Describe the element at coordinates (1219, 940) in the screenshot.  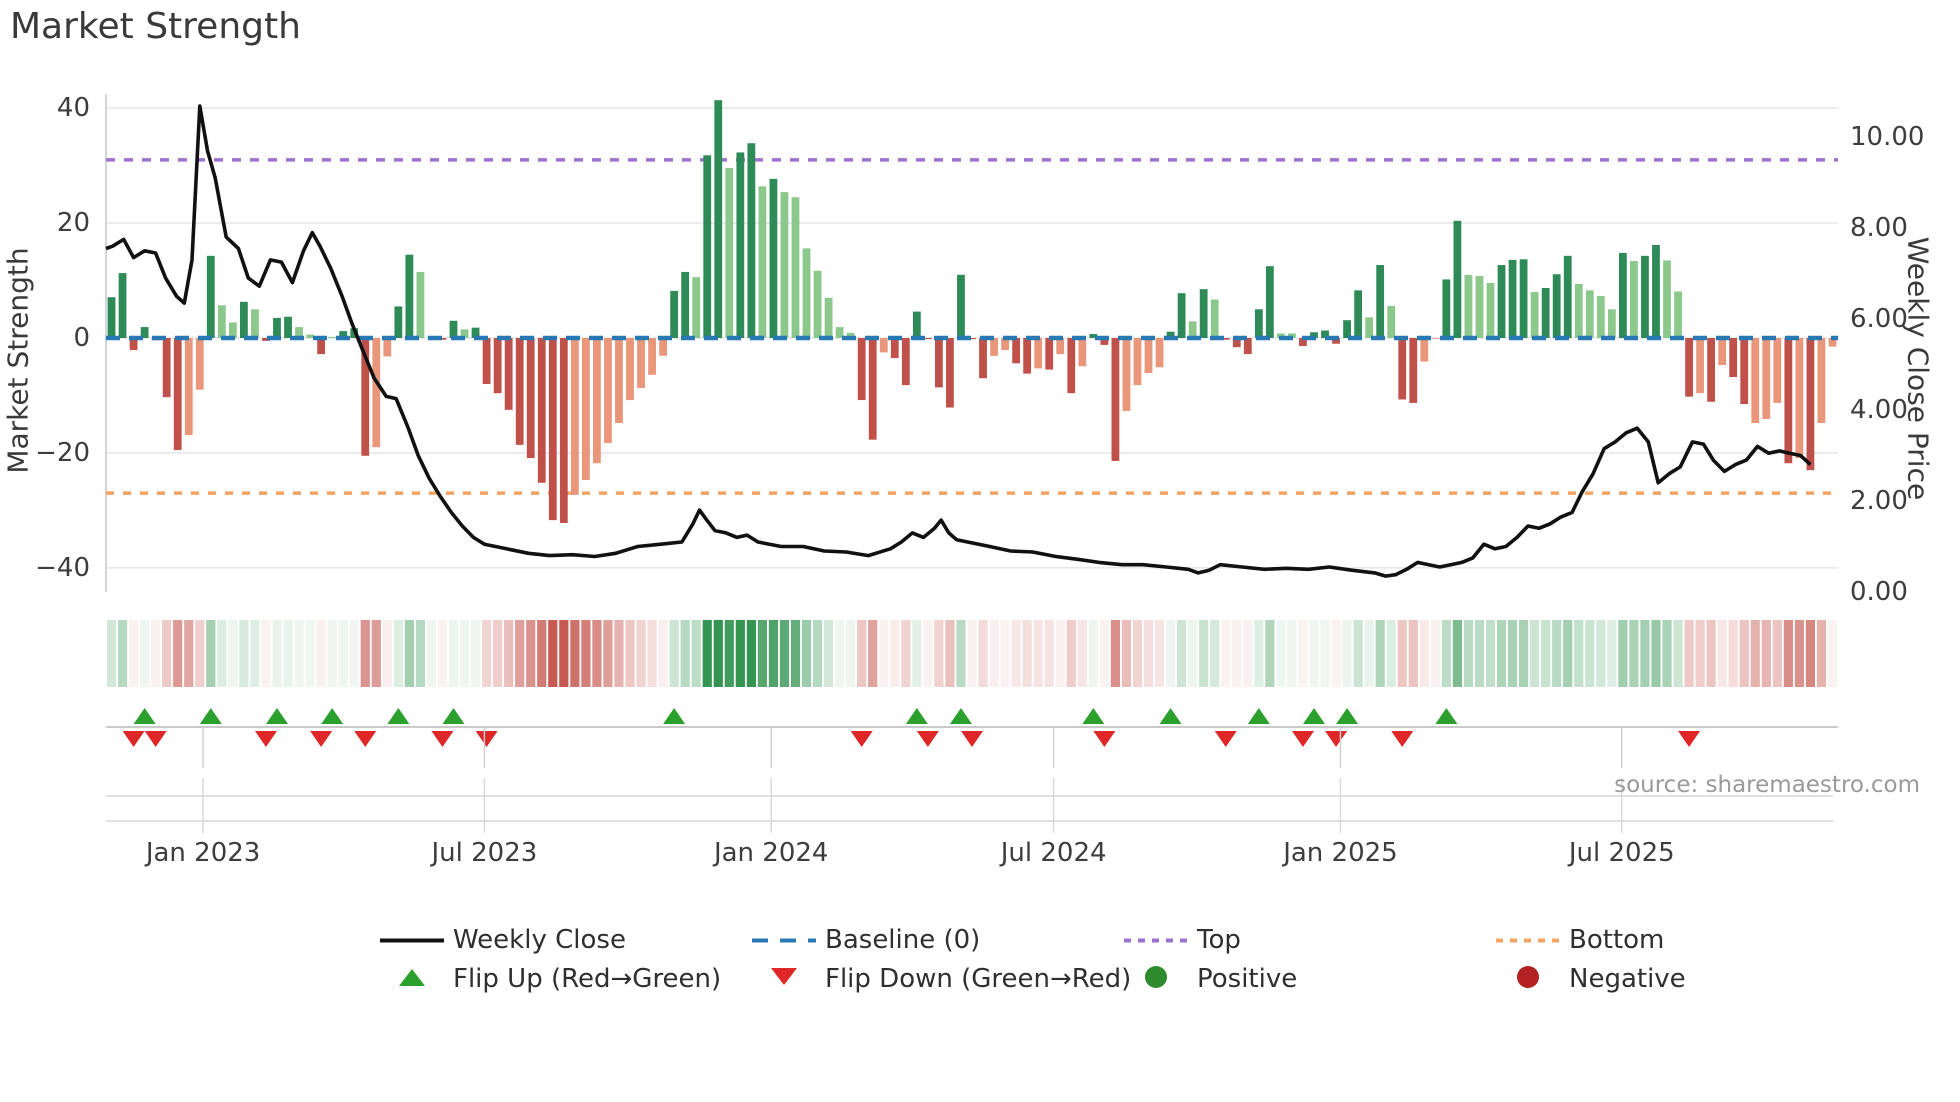
I see `legend-label: Top` at that location.